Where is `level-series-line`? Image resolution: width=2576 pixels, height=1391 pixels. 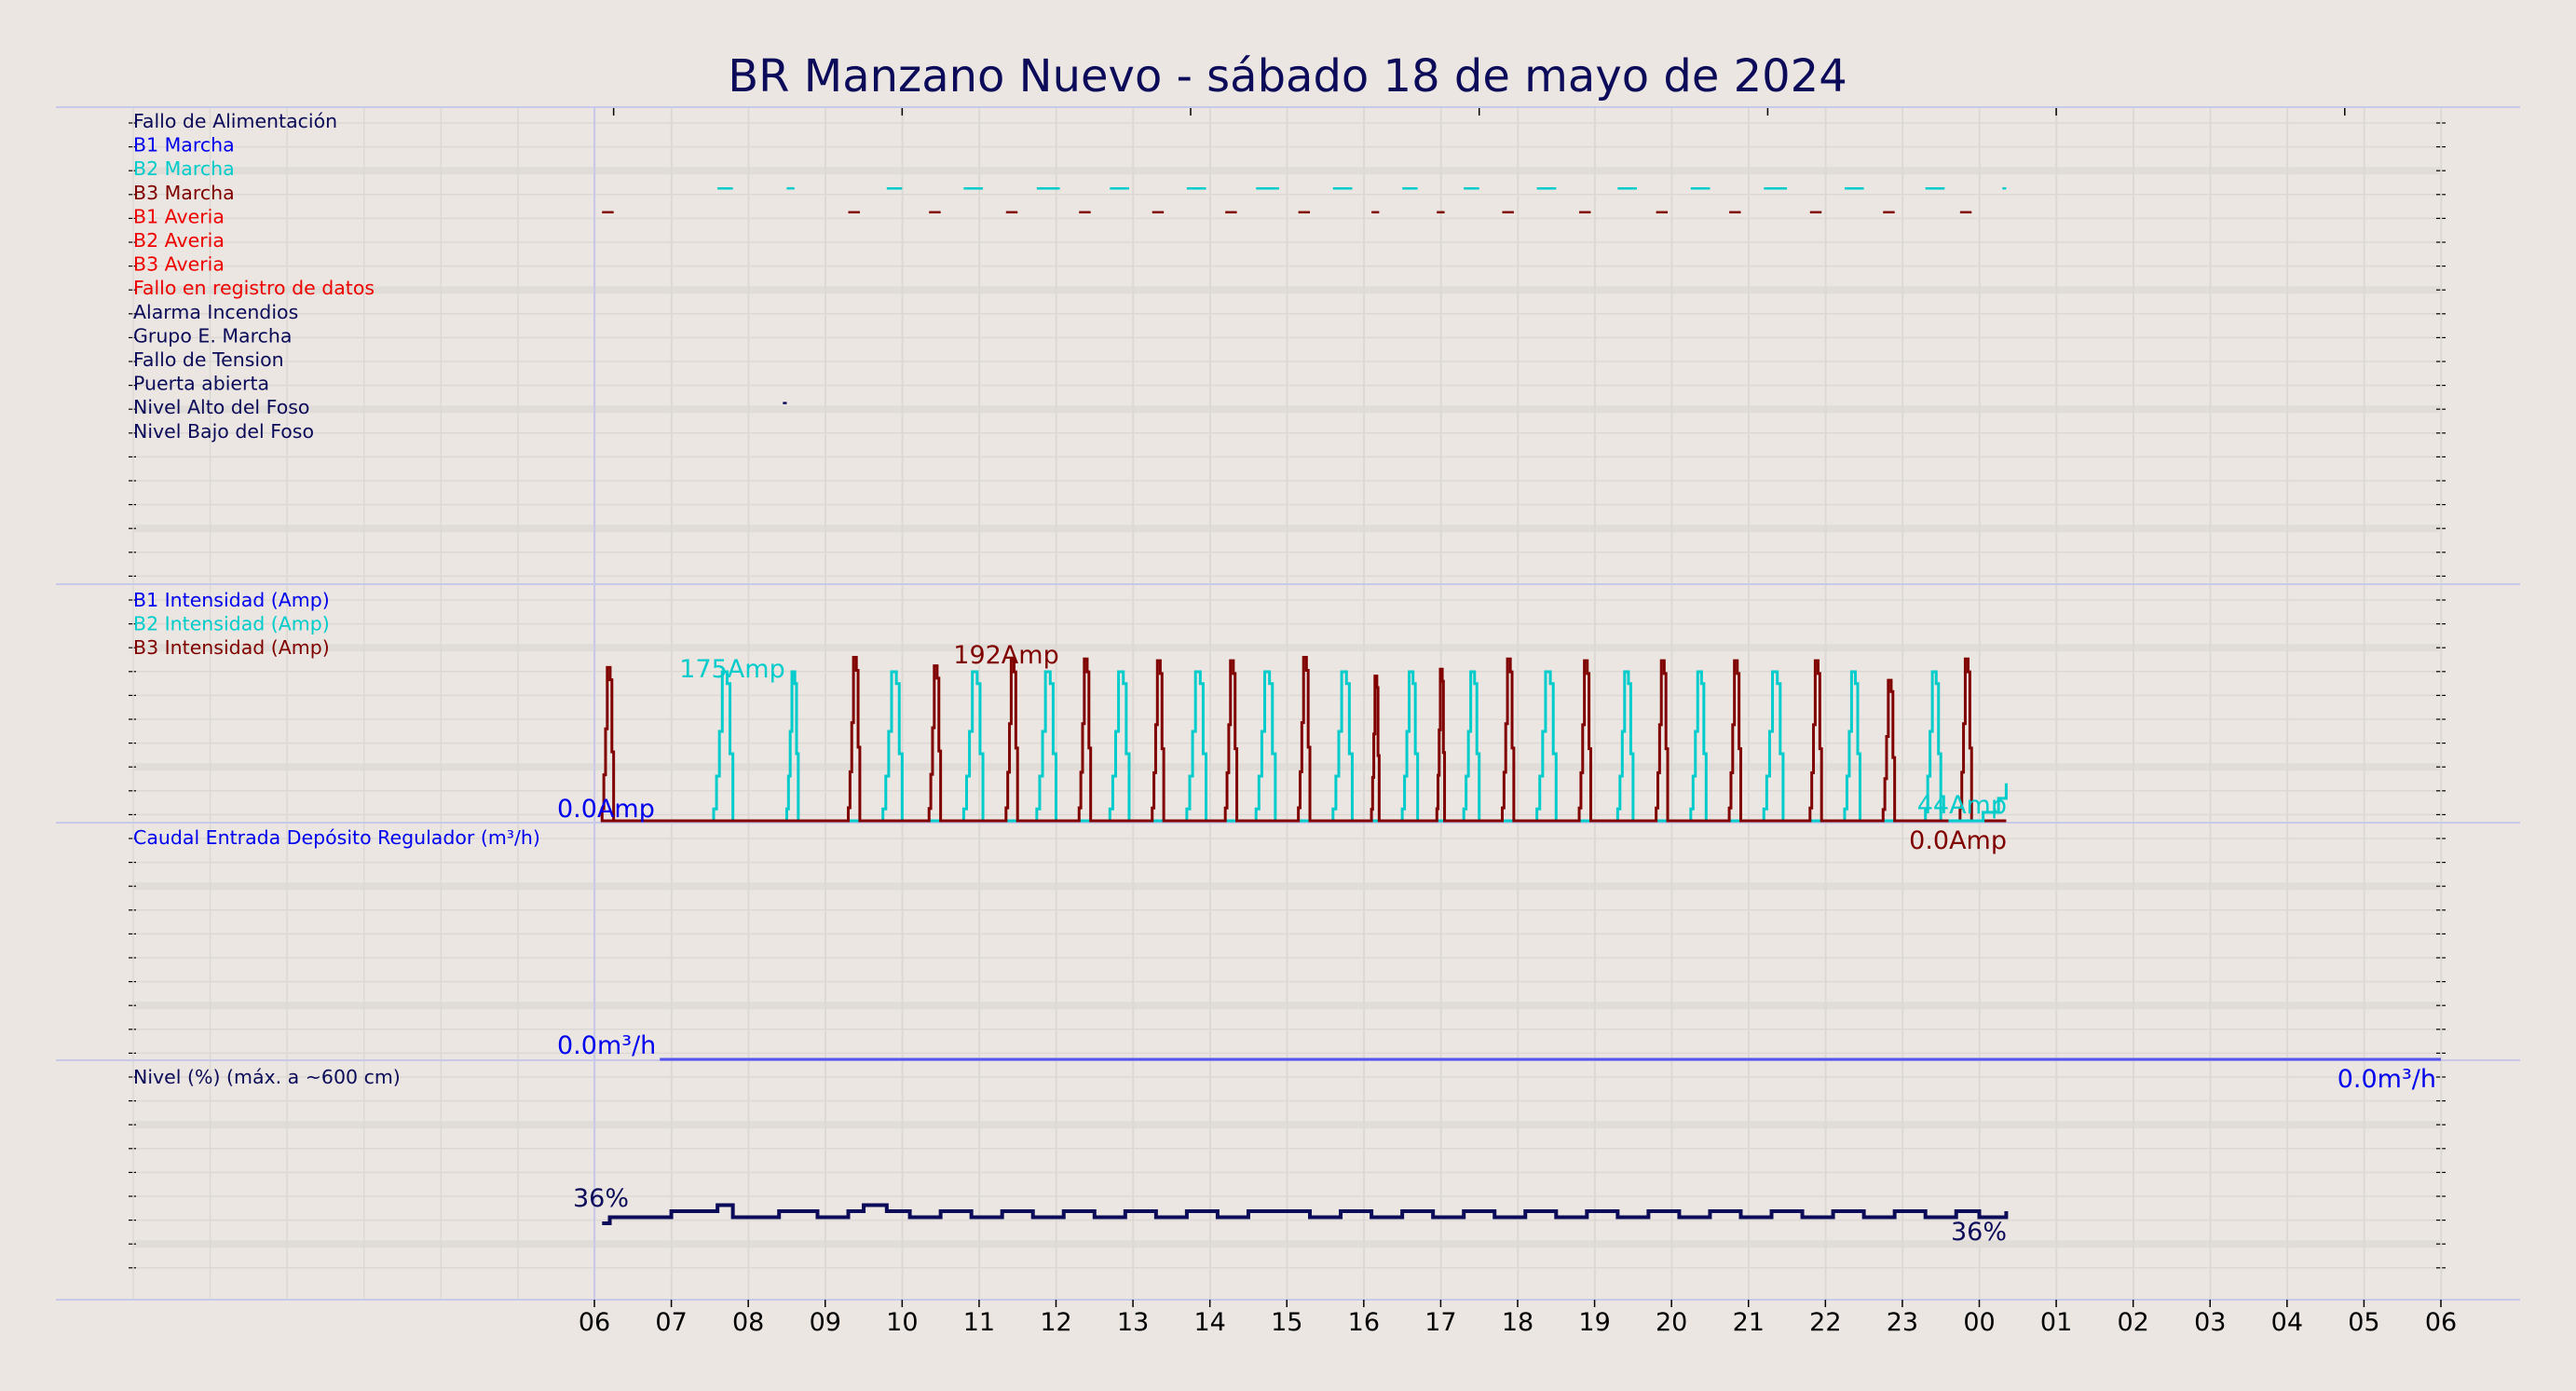 level-series-line is located at coordinates (1305, 1214).